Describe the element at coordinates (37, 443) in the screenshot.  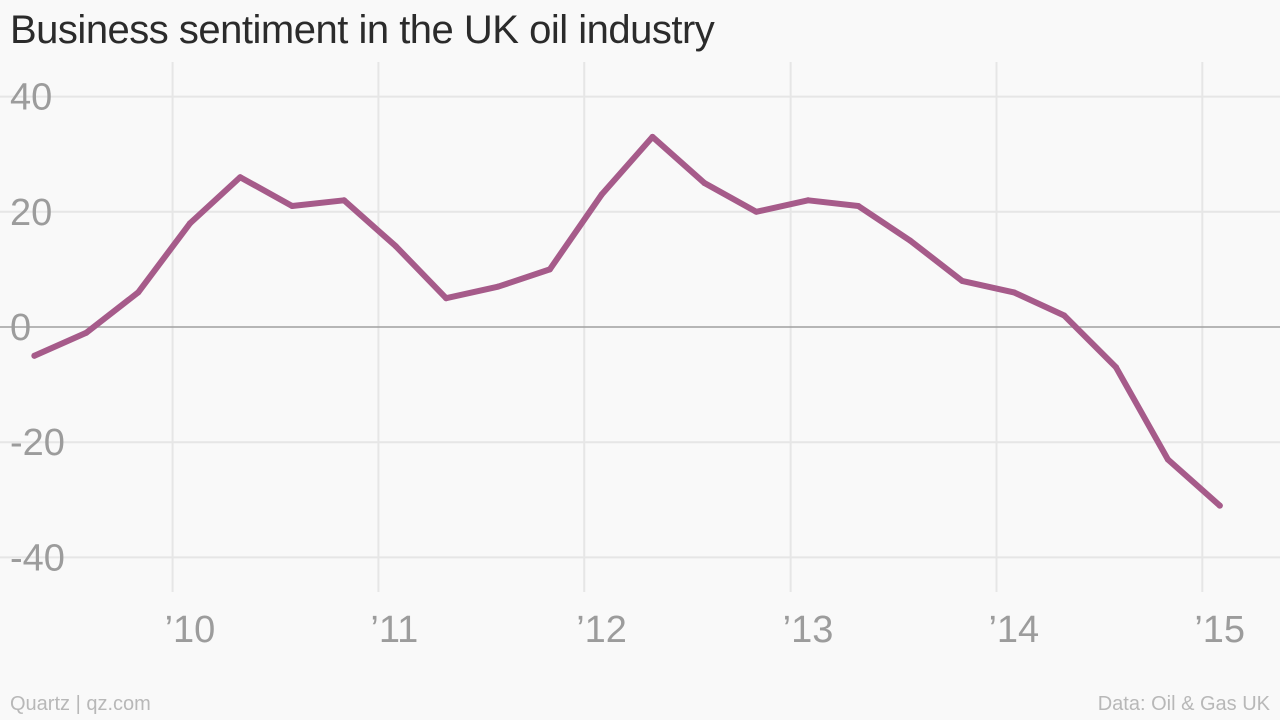
I see `y-tick-label-3: -20` at that location.